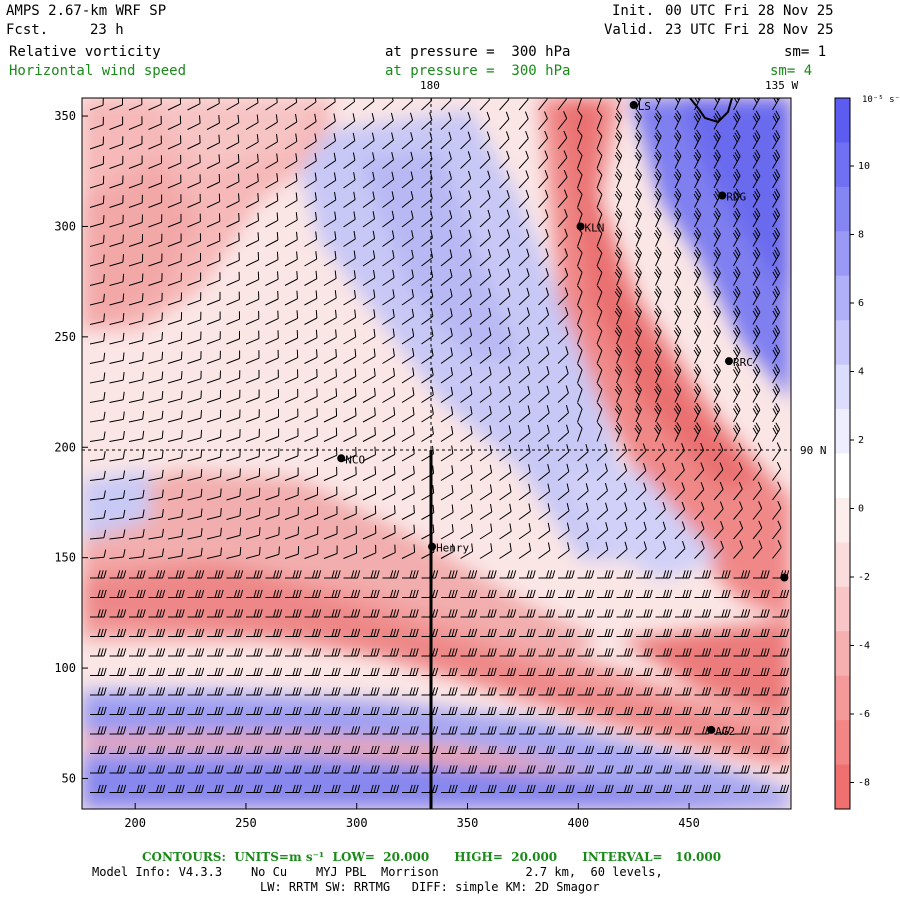  What do you see at coordinates (65, 668) in the screenshot?
I see `y-tick-label: 100` at bounding box center [65, 668].